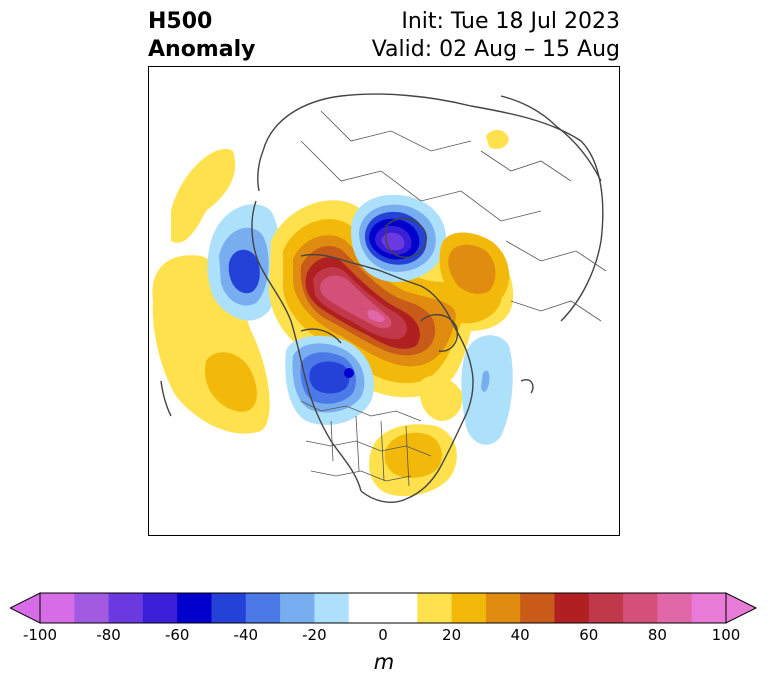  Describe the element at coordinates (201, 36) in the screenshot. I see `title-block: H500 Anomaly` at that location.